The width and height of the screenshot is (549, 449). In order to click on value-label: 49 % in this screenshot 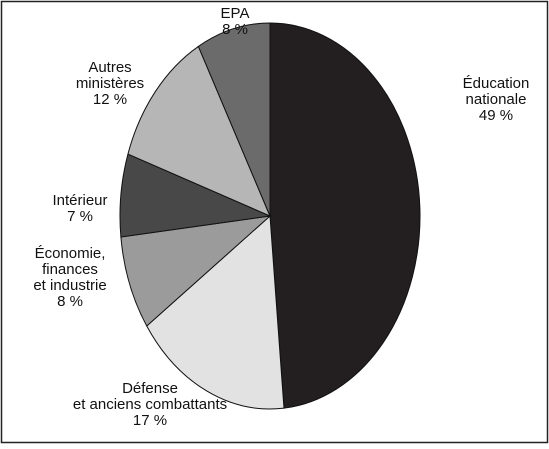, I will do `click(496, 115)`.